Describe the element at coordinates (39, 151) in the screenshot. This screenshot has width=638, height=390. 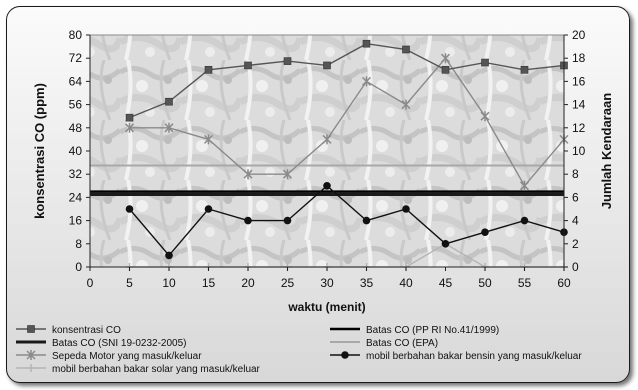
I see `y-axis-label: konsentrasi CO (ppm)` at that location.